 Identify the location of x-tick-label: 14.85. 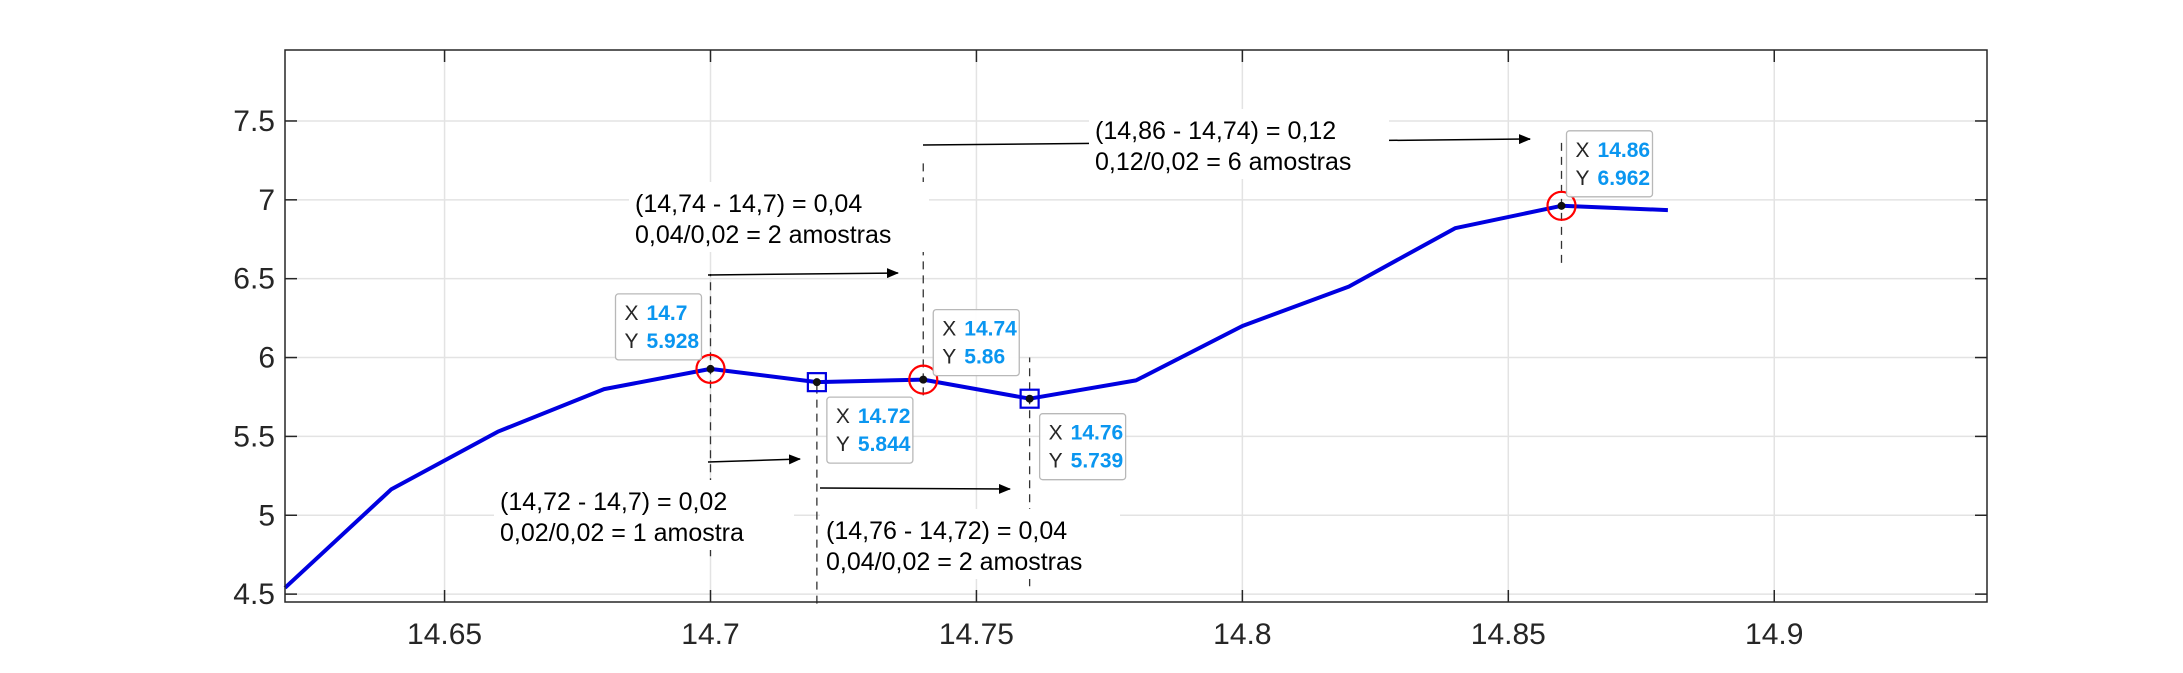
(1508, 634).